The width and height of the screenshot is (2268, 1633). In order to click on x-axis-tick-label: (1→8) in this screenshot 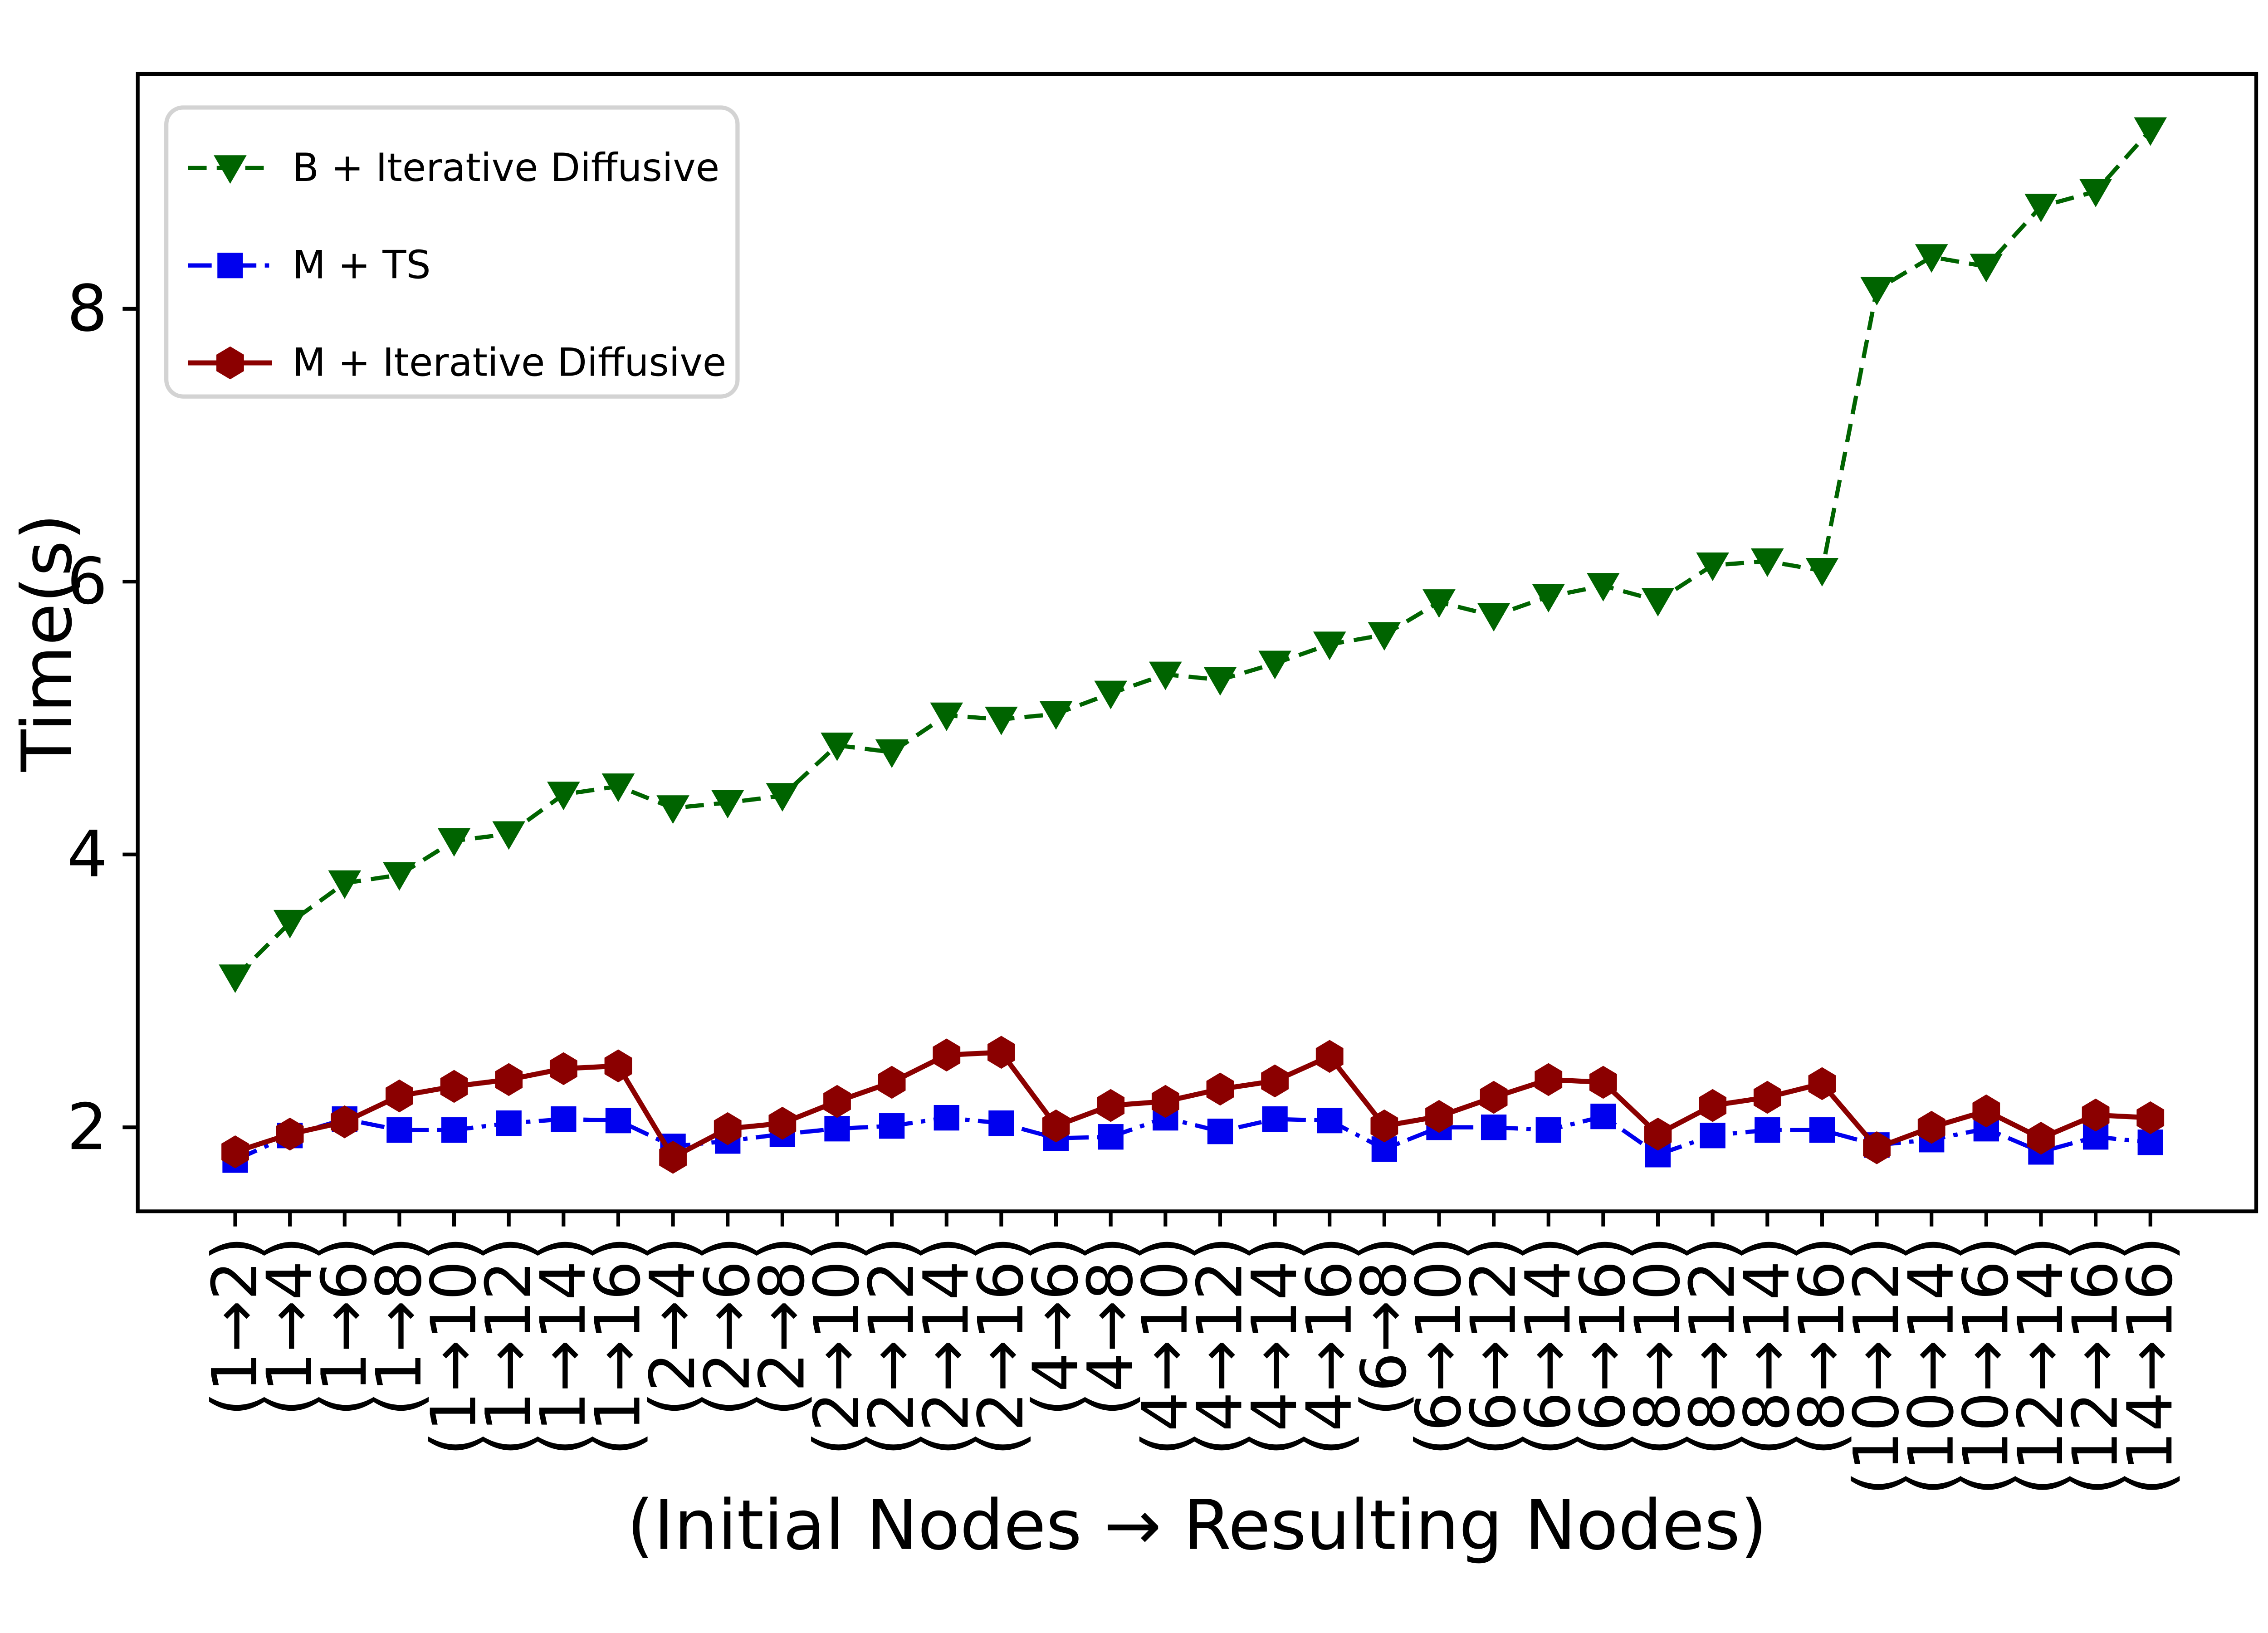, I will do `click(399, 1326)`.